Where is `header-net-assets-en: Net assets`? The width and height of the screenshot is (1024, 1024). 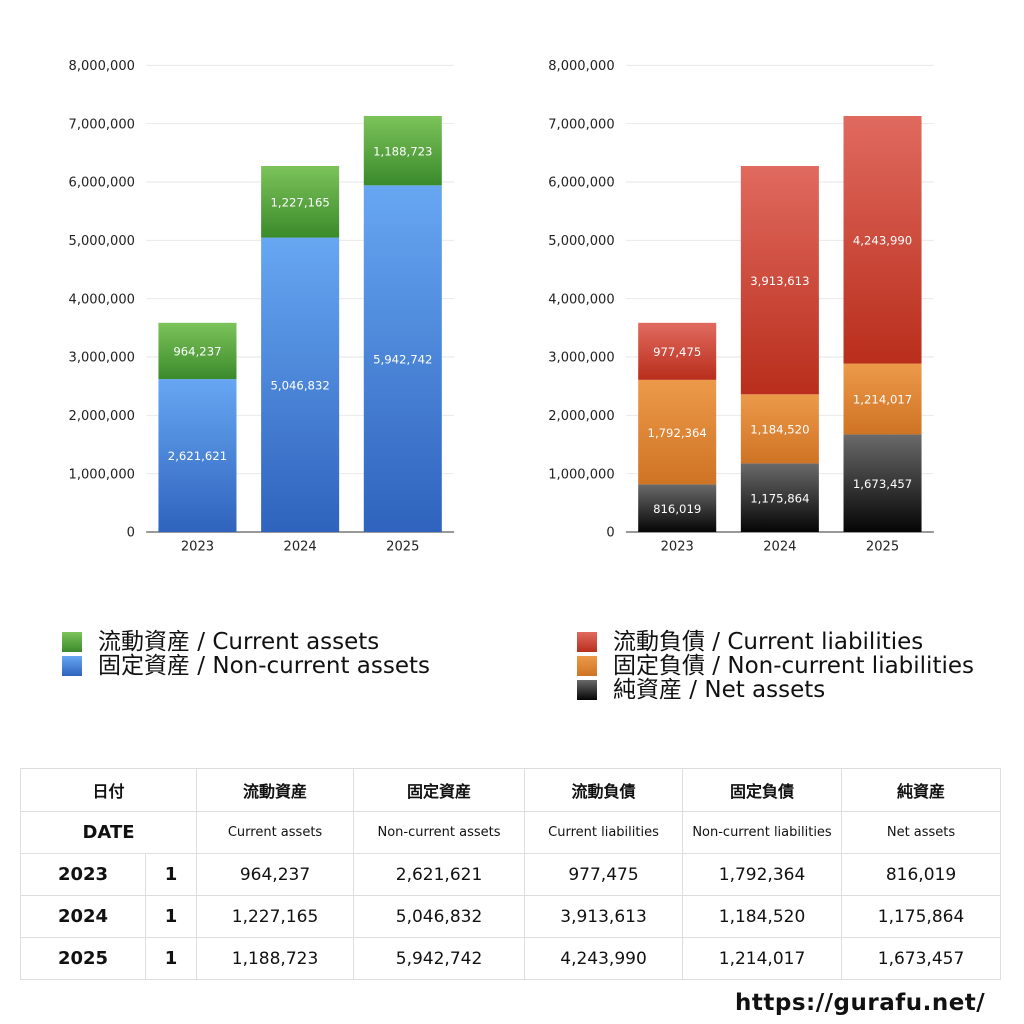
header-net-assets-en: Net assets is located at coordinates (921, 832).